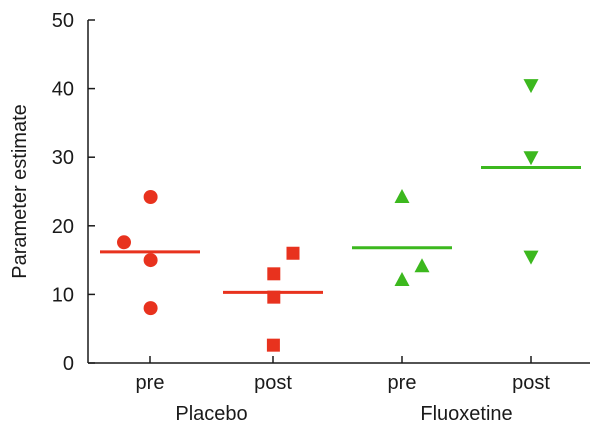 The height and width of the screenshot is (424, 594). I want to click on group-labels: Placebo Fluoxetine, so click(343, 413).